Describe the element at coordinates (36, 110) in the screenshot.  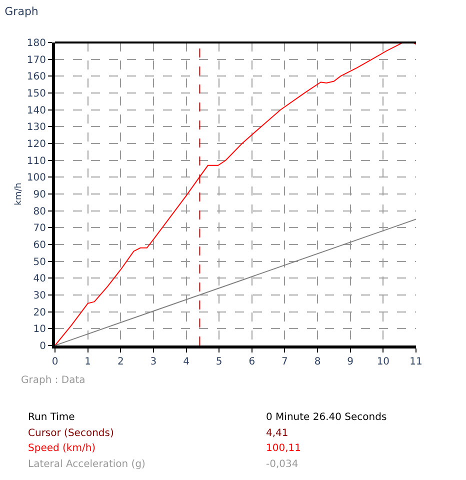
I see `y-tick-label: 140` at that location.